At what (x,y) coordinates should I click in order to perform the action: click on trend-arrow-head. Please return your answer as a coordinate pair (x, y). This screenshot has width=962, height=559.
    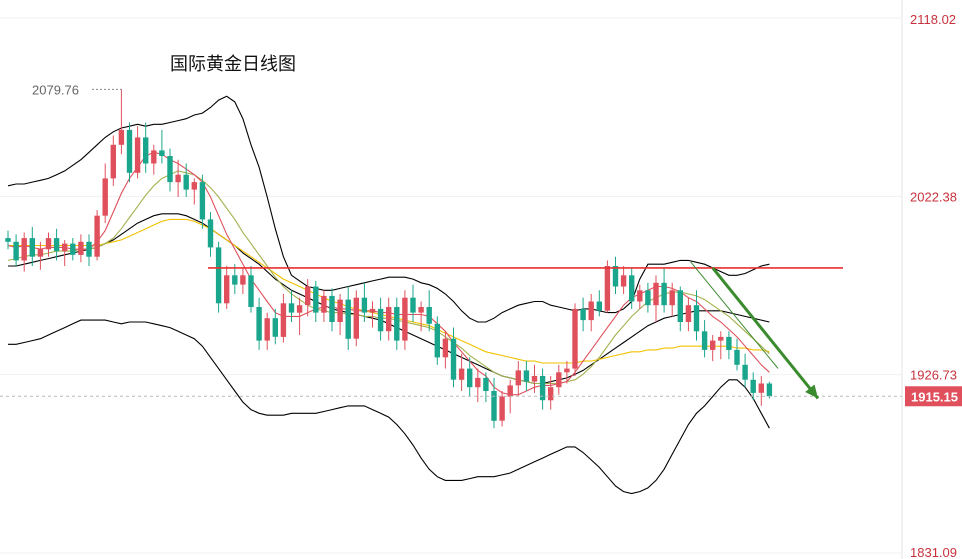
    Looking at the image, I should click on (811, 391).